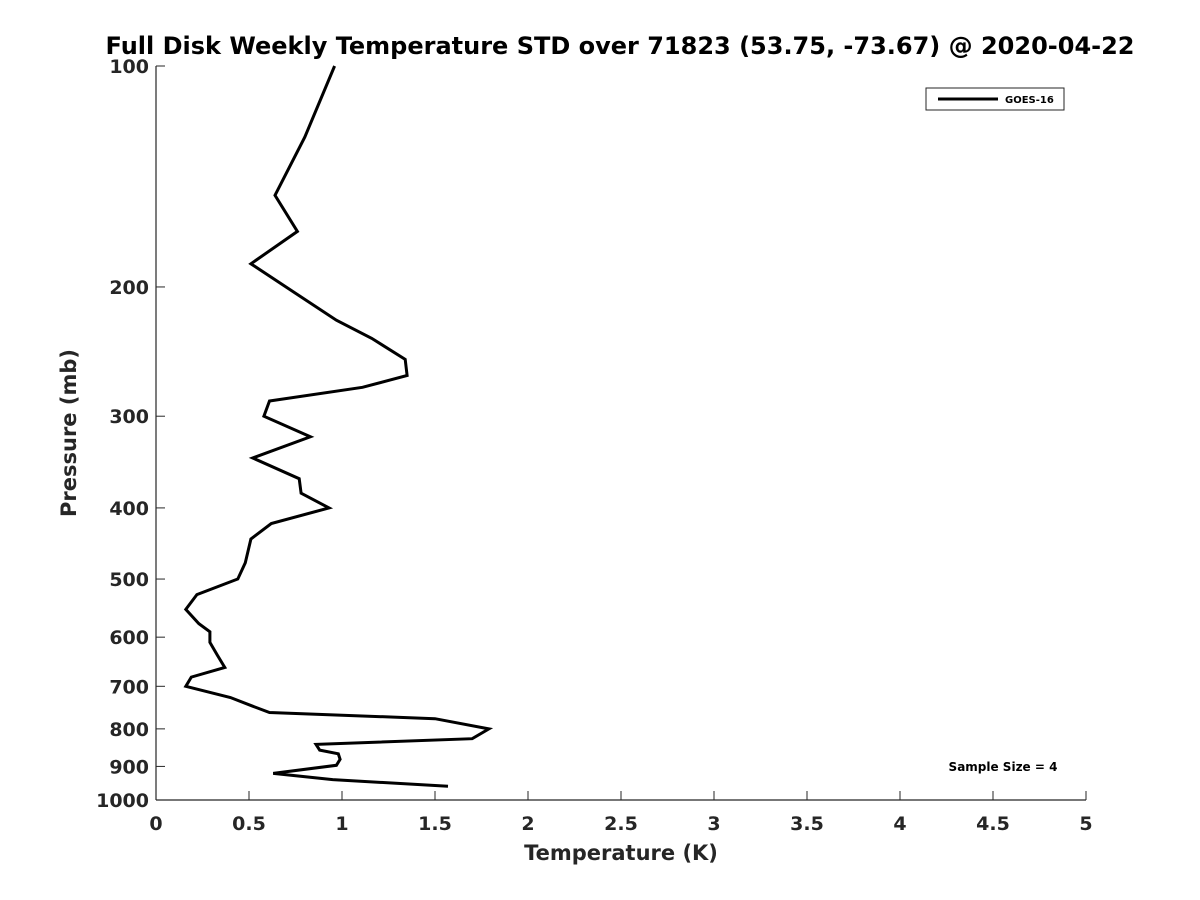 The image size is (1200, 900). I want to click on y-axis-label: Pressure (mb), so click(69, 433).